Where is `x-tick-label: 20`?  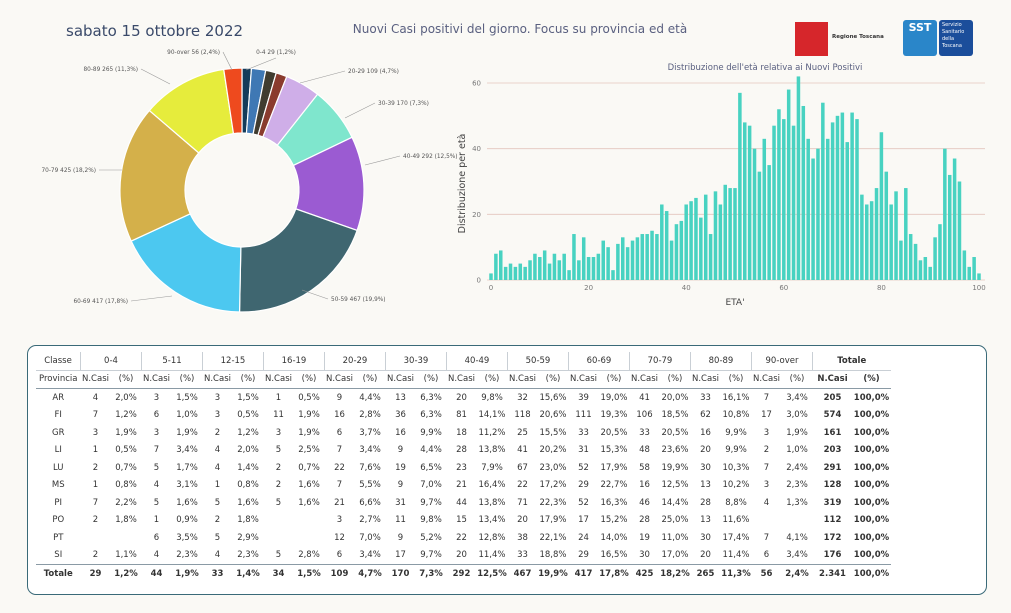 x-tick-label: 20 is located at coordinates (588, 288).